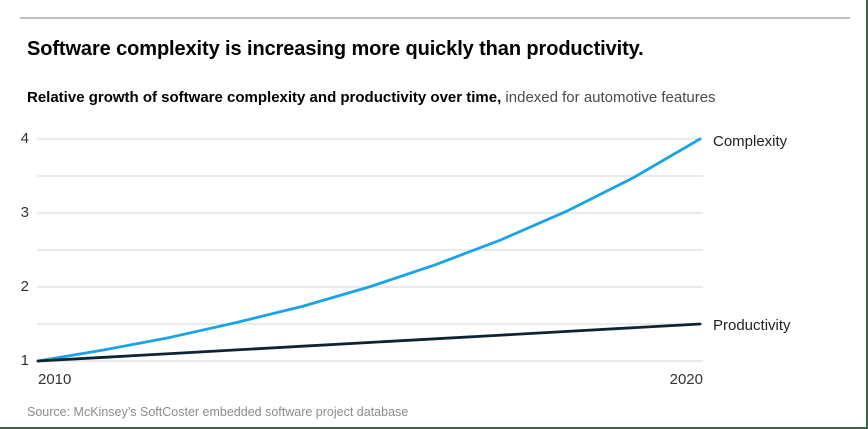  I want to click on complexity-series-label: Complexity, so click(750, 141).